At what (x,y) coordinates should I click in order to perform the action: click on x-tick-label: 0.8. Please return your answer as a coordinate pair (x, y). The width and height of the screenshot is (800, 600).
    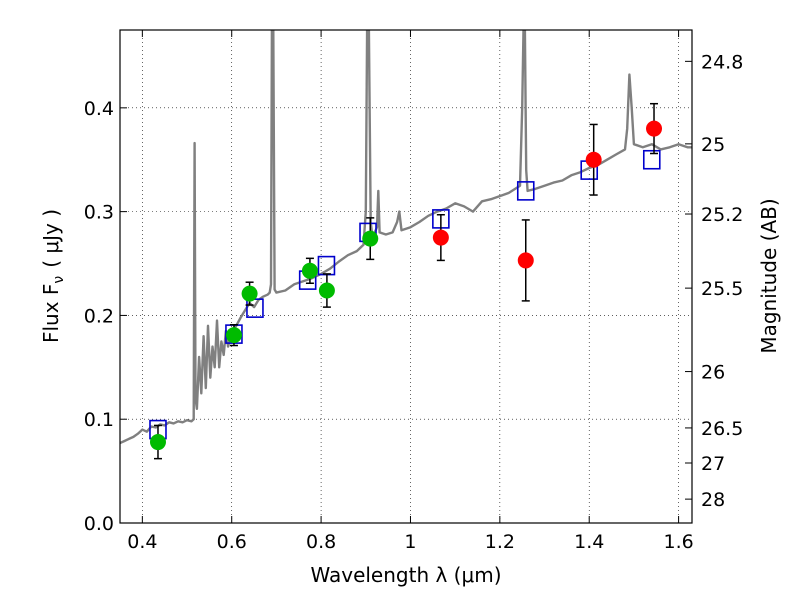
    Looking at the image, I should click on (321, 542).